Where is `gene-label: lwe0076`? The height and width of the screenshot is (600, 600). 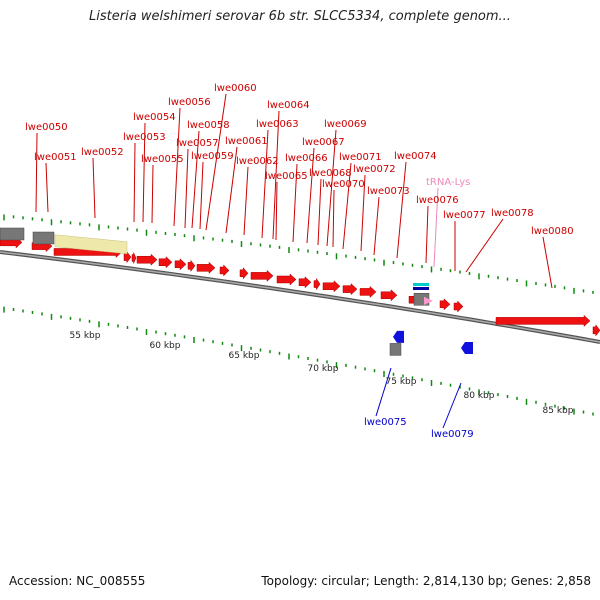
gene-label: lwe0076 is located at coordinates (437, 200).